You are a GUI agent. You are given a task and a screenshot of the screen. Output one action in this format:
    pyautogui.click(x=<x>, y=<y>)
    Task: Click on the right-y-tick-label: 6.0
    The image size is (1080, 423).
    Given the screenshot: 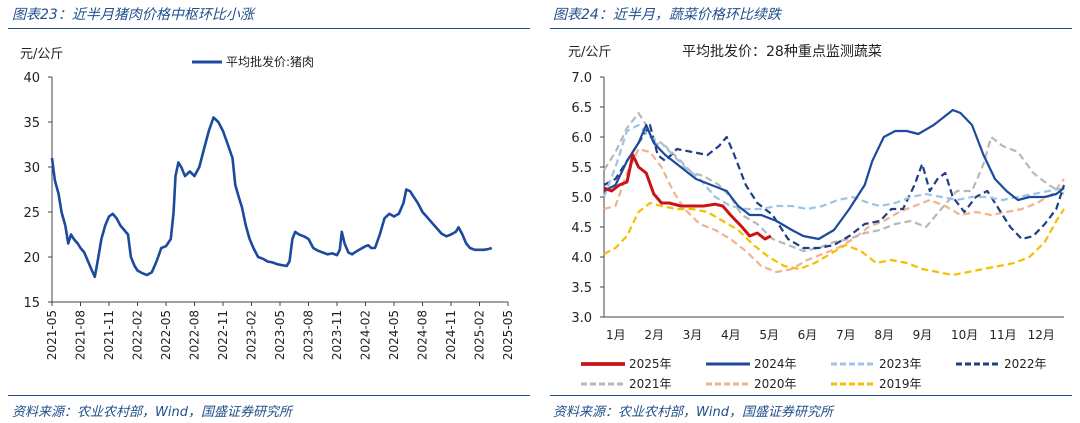 What is the action you would take?
    pyautogui.click(x=581, y=138)
    